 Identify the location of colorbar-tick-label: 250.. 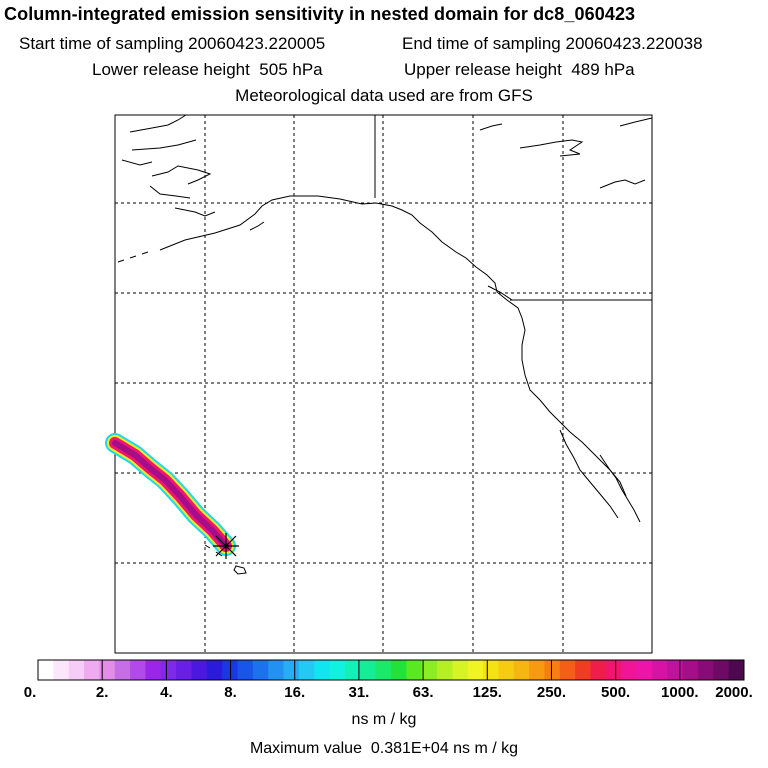
(551, 692).